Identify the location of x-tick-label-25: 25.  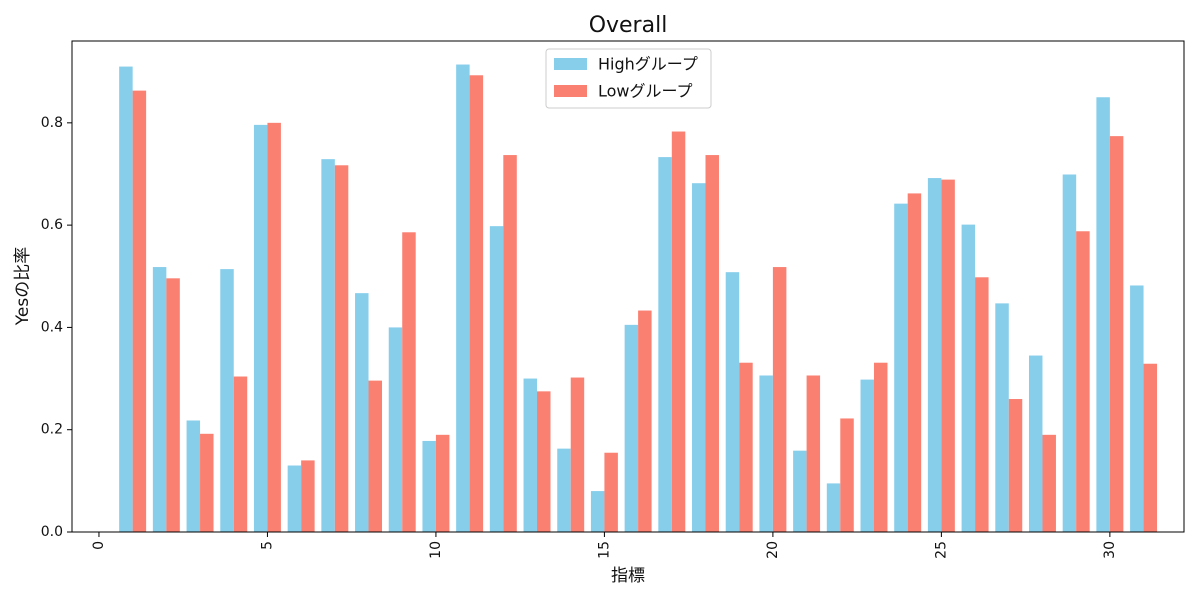
(941, 550).